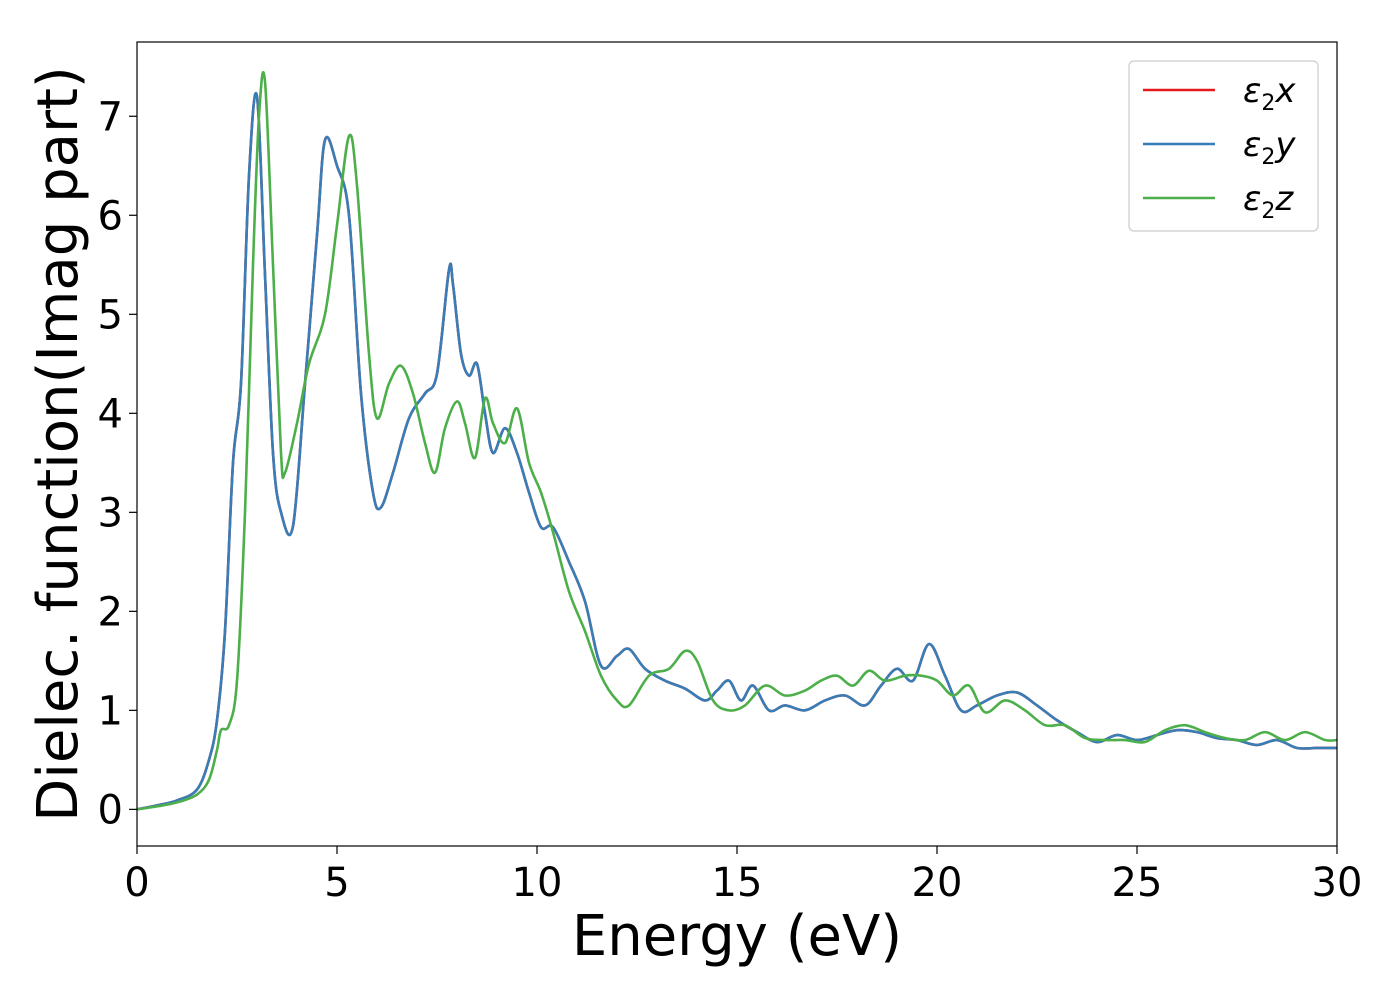 The image size is (1400, 1000). Describe the element at coordinates (737, 883) in the screenshot. I see `x-tick-label: 15` at that location.